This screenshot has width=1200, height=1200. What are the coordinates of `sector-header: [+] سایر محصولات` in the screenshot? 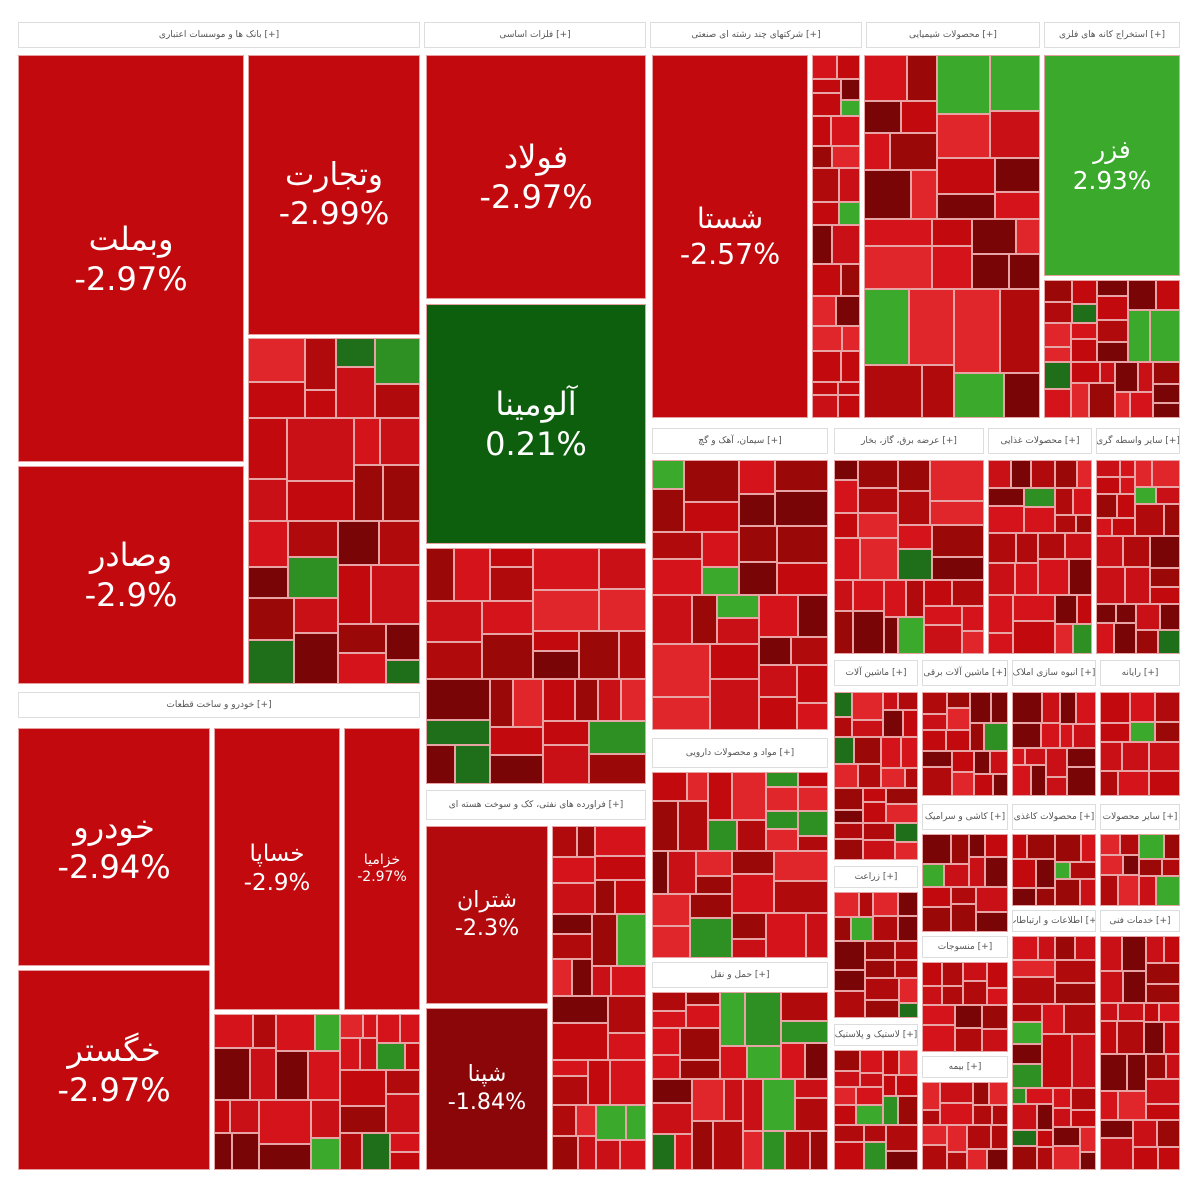 It's located at (1140, 817).